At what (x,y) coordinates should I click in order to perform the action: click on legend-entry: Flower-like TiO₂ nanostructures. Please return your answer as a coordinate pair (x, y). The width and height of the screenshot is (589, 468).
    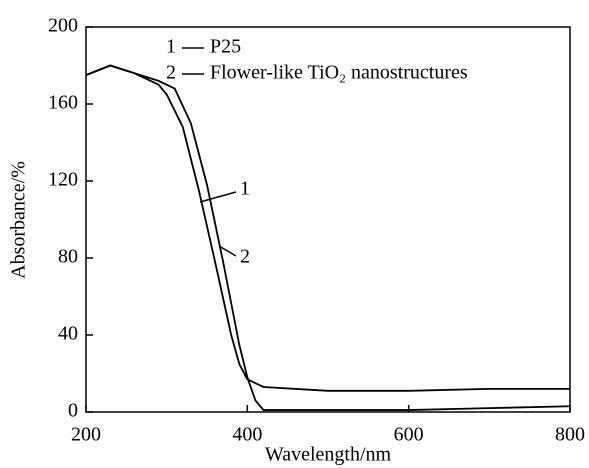
    Looking at the image, I should click on (339, 73).